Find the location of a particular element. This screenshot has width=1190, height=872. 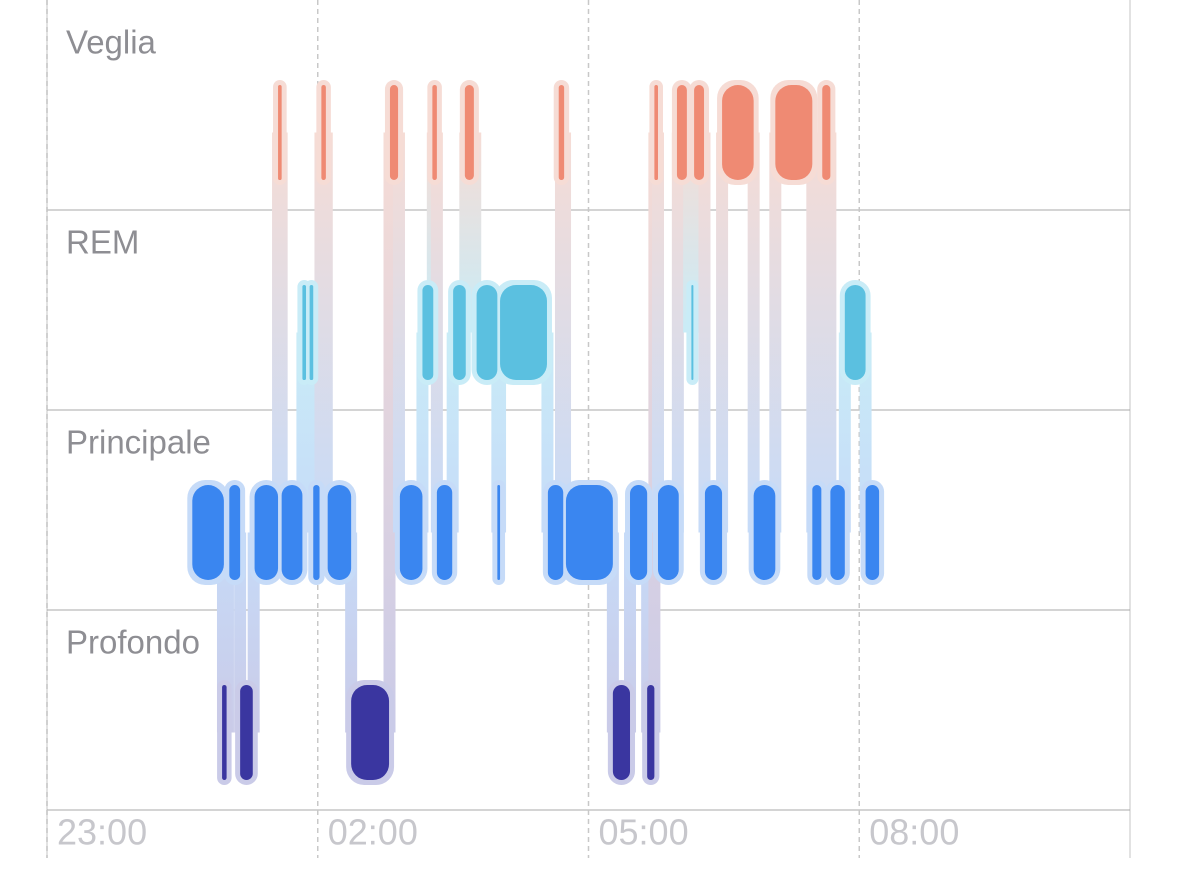

stage-label: Veglia is located at coordinates (111, 42).